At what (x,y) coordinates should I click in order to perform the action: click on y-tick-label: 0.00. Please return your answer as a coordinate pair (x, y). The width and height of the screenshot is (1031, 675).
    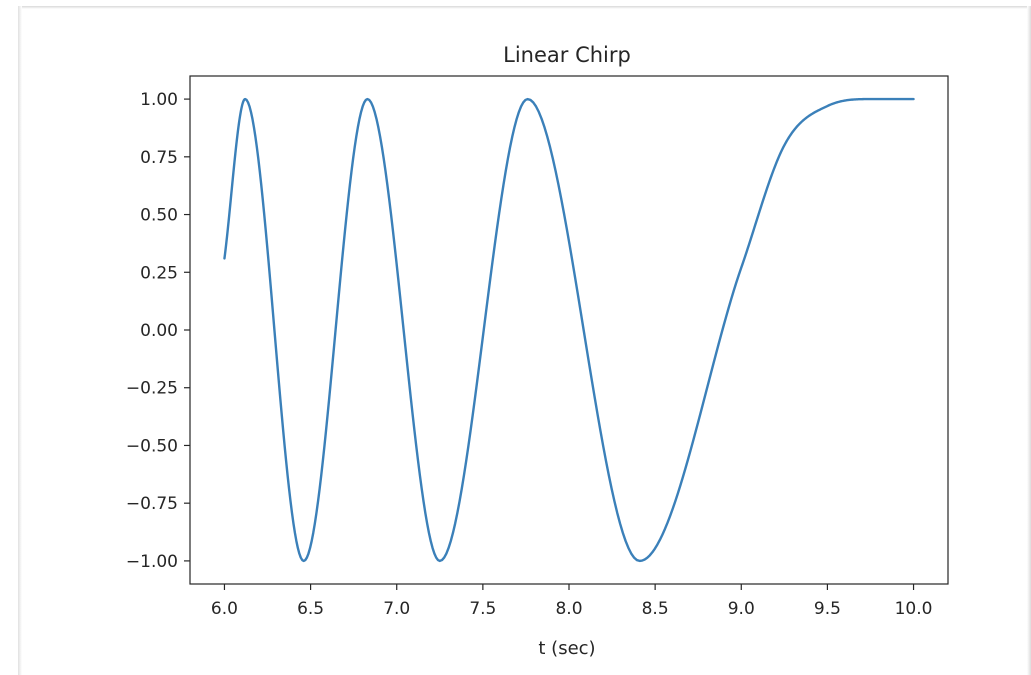
    Looking at the image, I should click on (159, 331).